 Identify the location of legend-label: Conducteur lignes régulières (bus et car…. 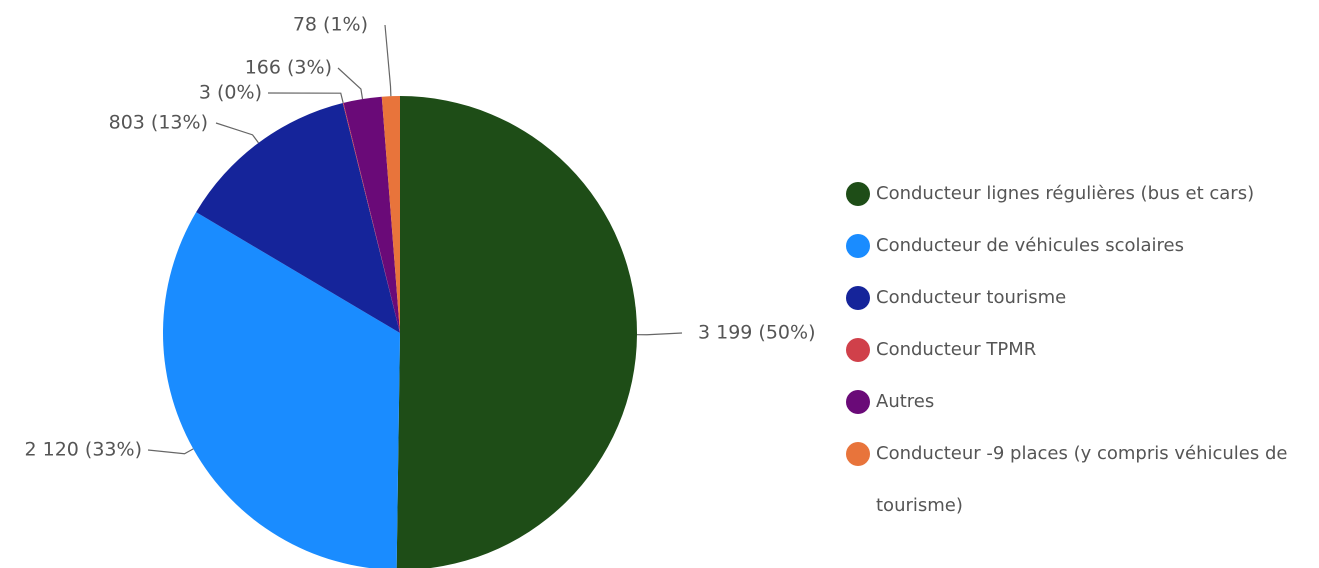
(1065, 193).